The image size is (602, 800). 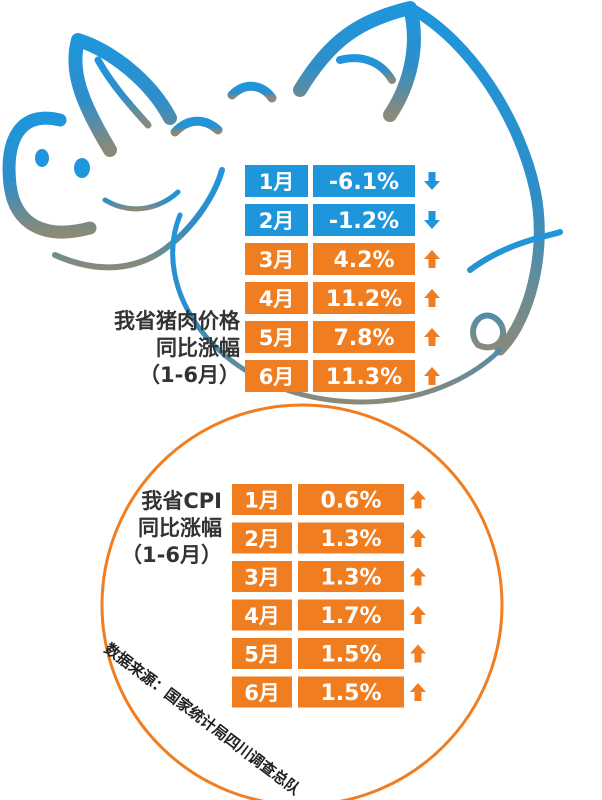 I want to click on cpi-month-label: 1月, so click(x=262, y=501).